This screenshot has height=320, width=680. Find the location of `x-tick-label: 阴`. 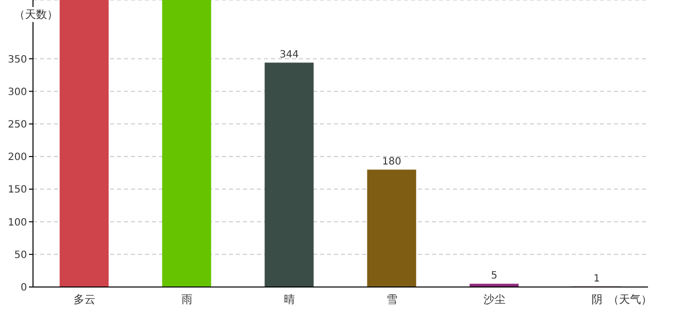

x-tick-label: 阴 is located at coordinates (596, 299).